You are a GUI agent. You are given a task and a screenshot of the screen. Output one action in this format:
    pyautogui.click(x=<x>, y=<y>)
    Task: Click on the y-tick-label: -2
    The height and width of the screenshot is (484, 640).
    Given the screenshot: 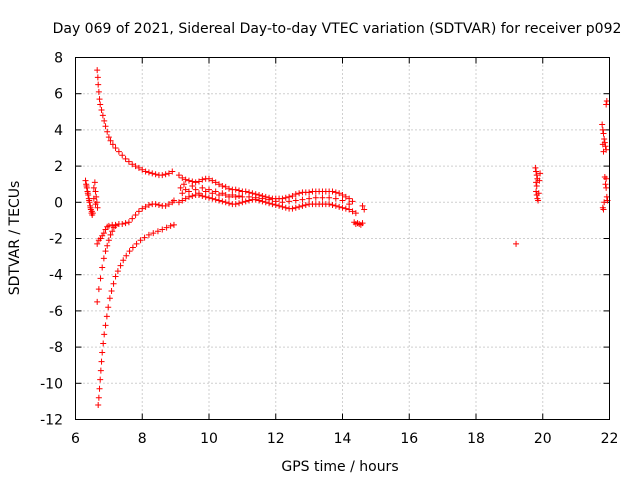 What is the action you would take?
    pyautogui.click(x=56, y=240)
    